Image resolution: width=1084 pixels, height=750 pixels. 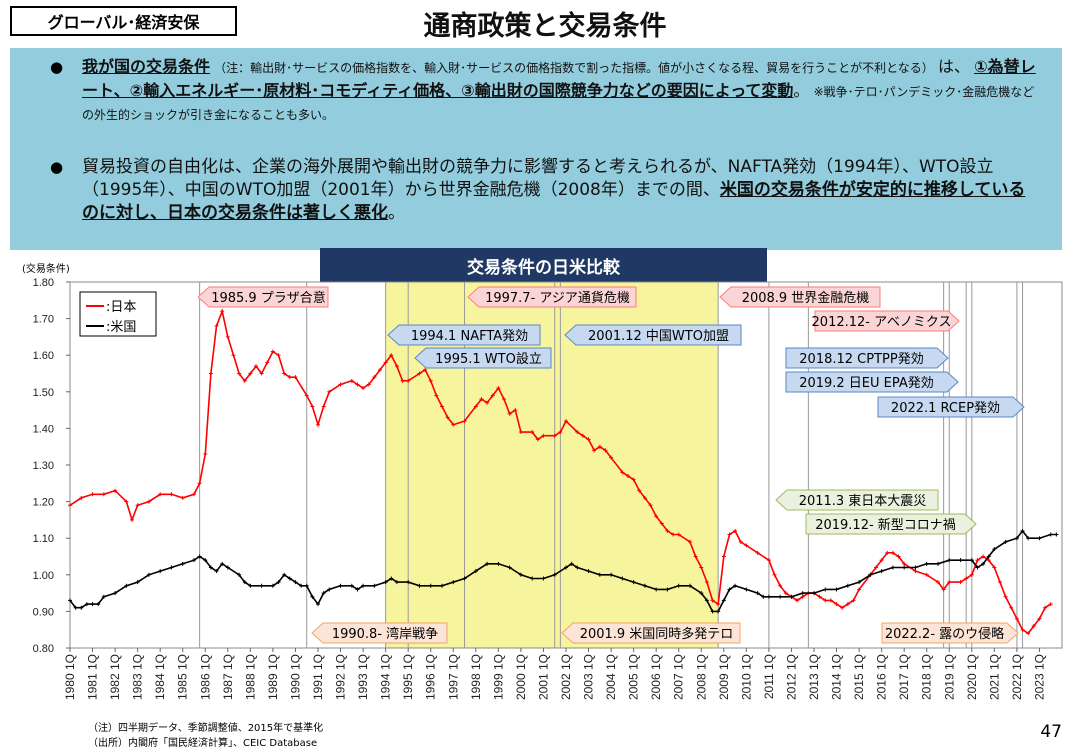 What do you see at coordinates (228, 677) in the screenshot?
I see `x-tick-label: 1987 1Q` at bounding box center [228, 677].